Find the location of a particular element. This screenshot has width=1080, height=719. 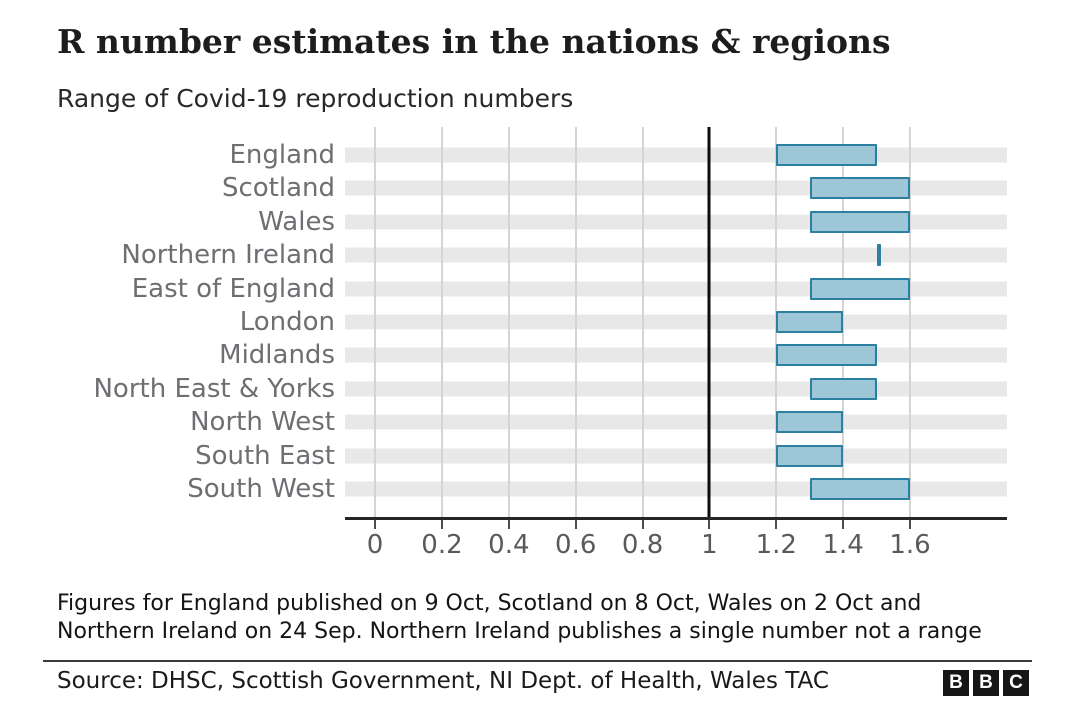

bbc-logo-letter: C is located at coordinates (1016, 683).